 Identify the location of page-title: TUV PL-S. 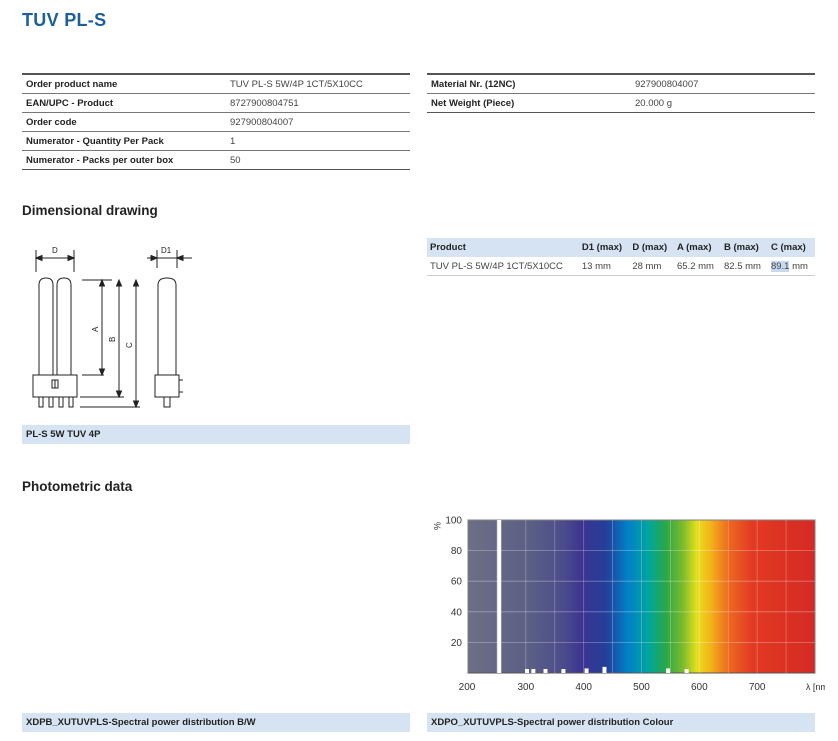
(64, 20).